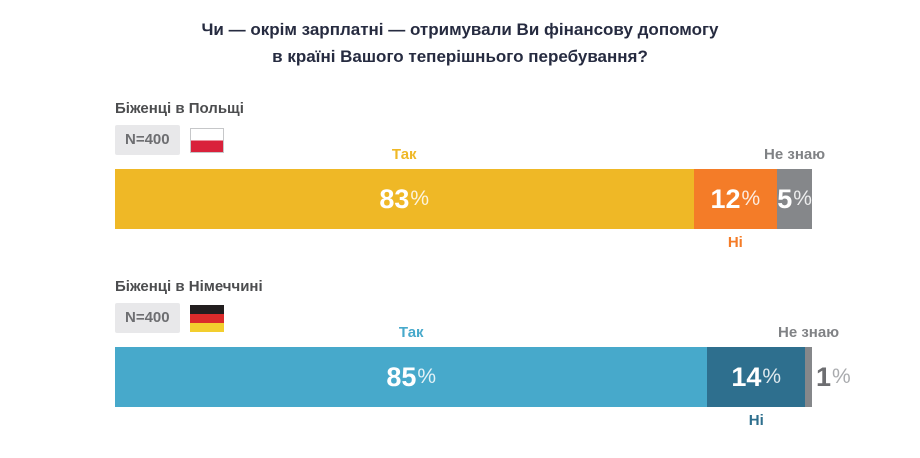 The height and width of the screenshot is (458, 920). What do you see at coordinates (206, 318) in the screenshot?
I see `germany-flag-icon` at bounding box center [206, 318].